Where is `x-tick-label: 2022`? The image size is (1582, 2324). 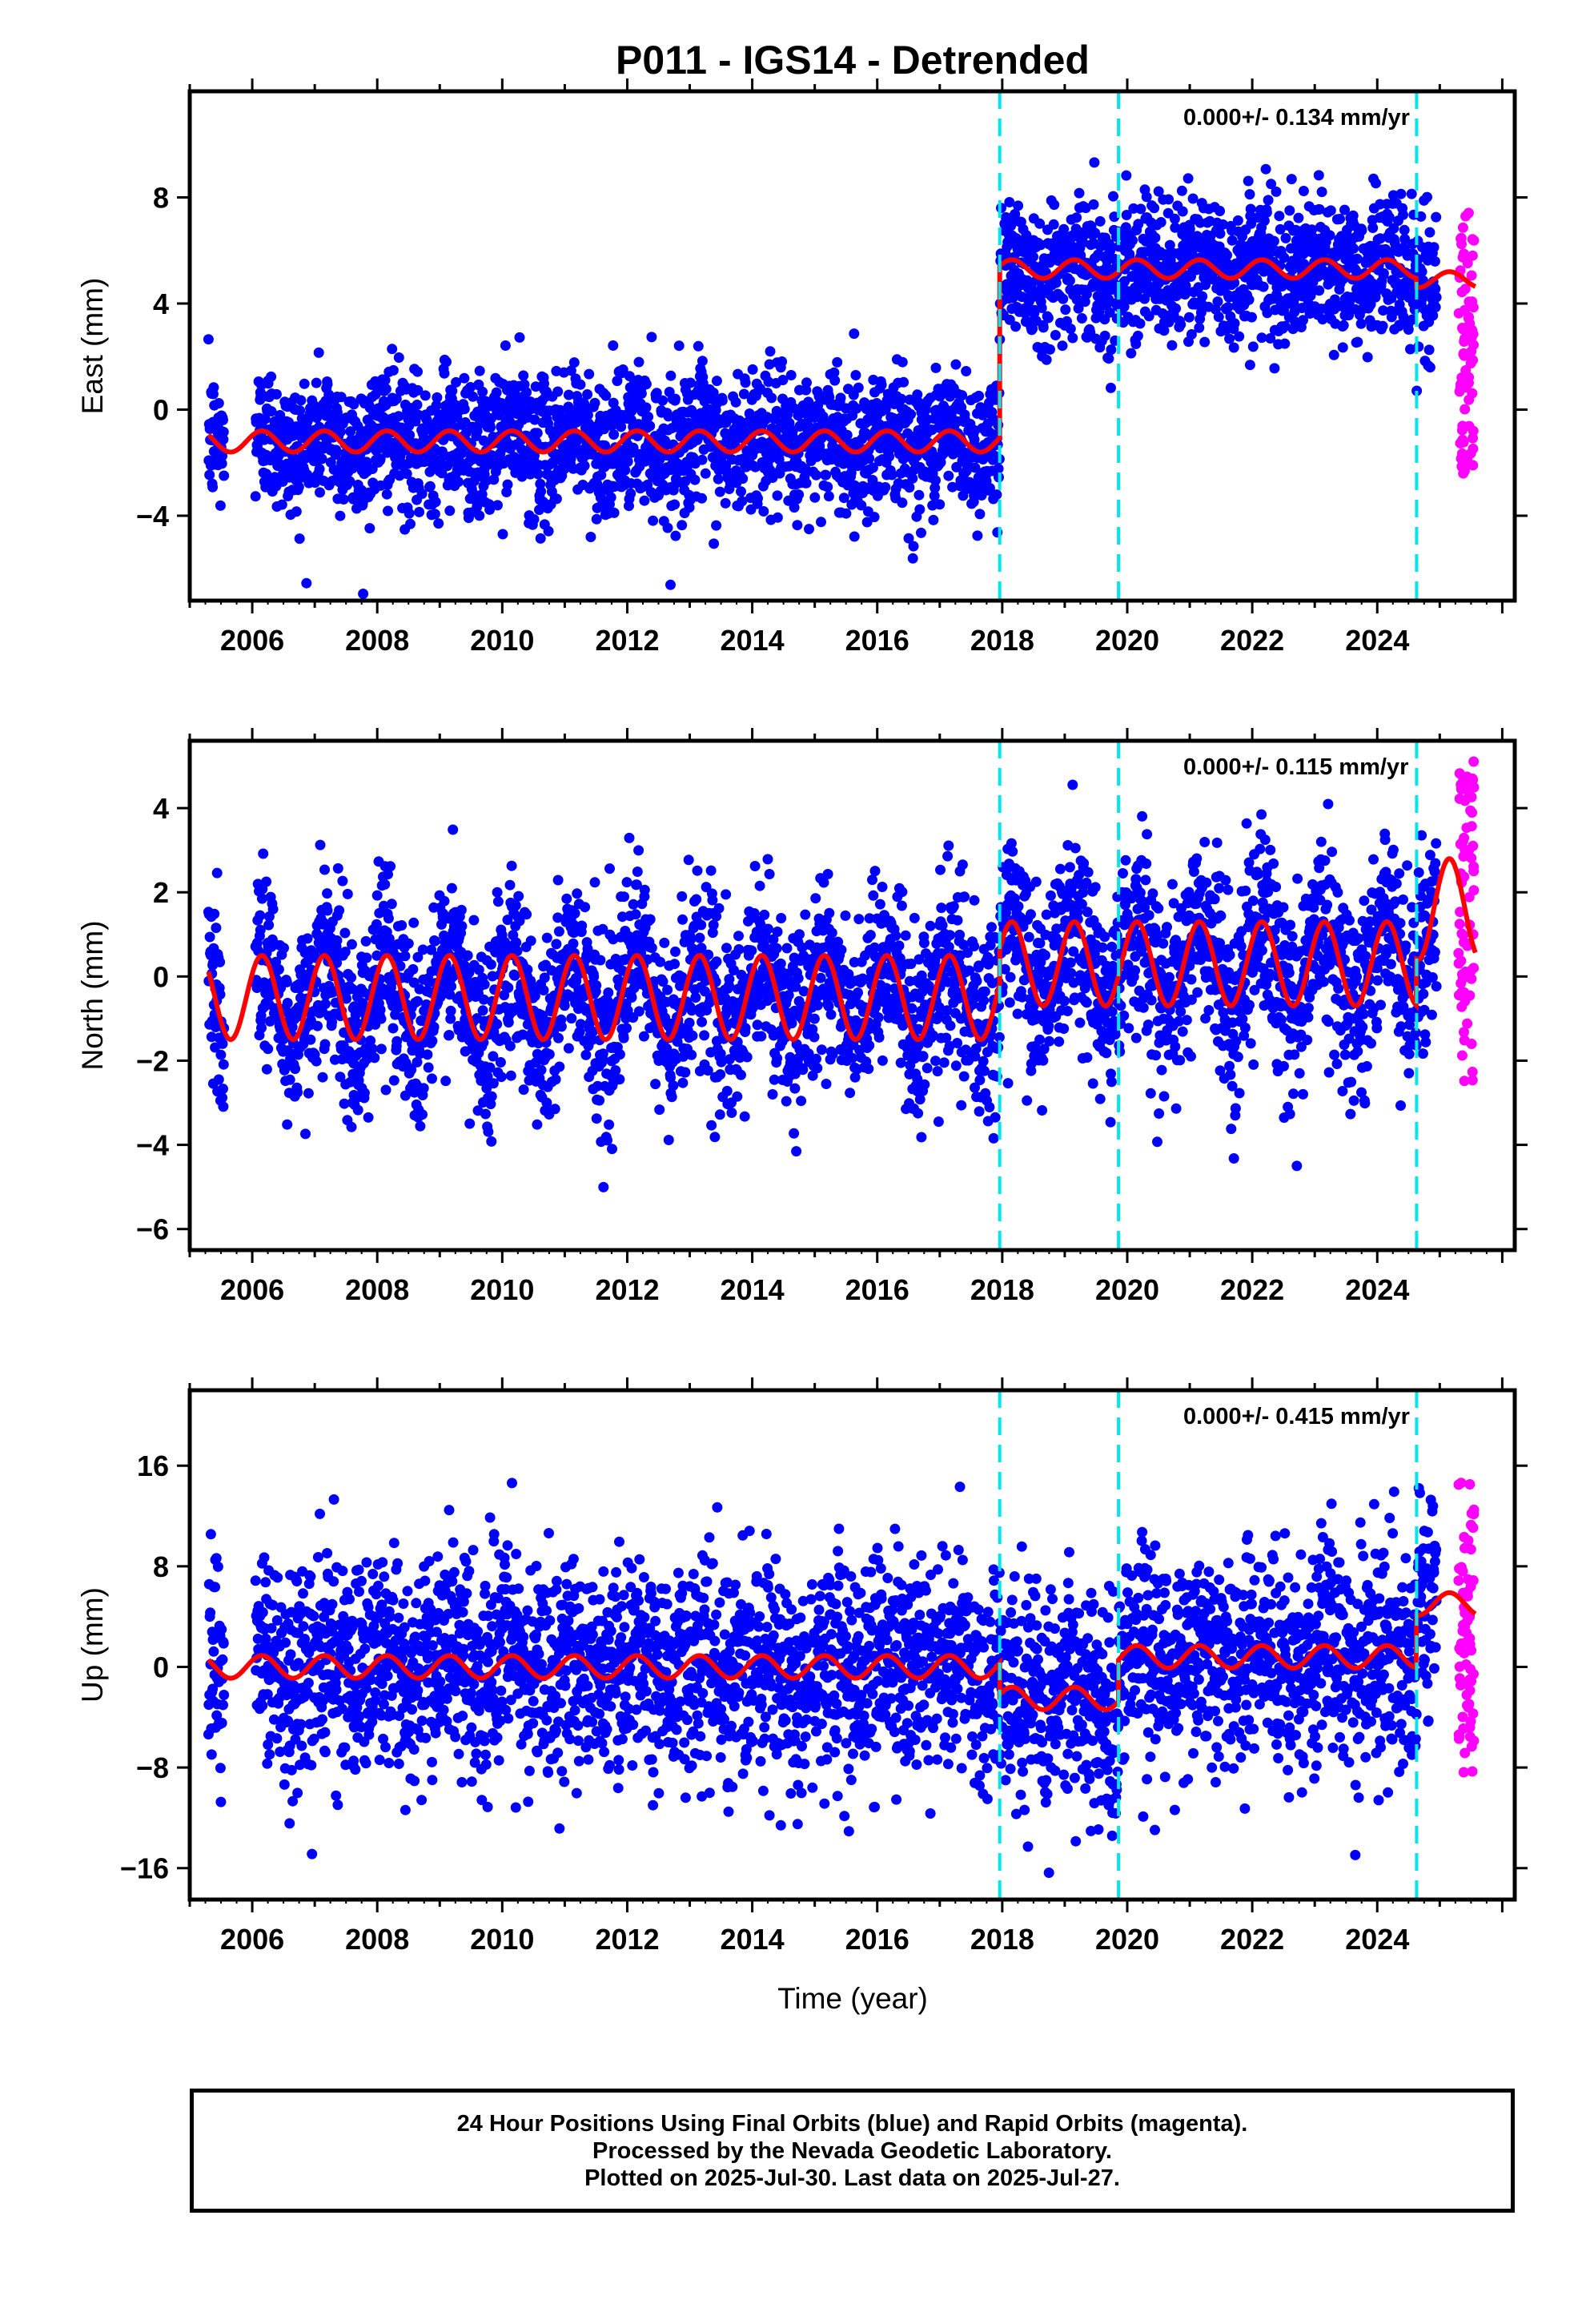 x-tick-label: 2022 is located at coordinates (1252, 640).